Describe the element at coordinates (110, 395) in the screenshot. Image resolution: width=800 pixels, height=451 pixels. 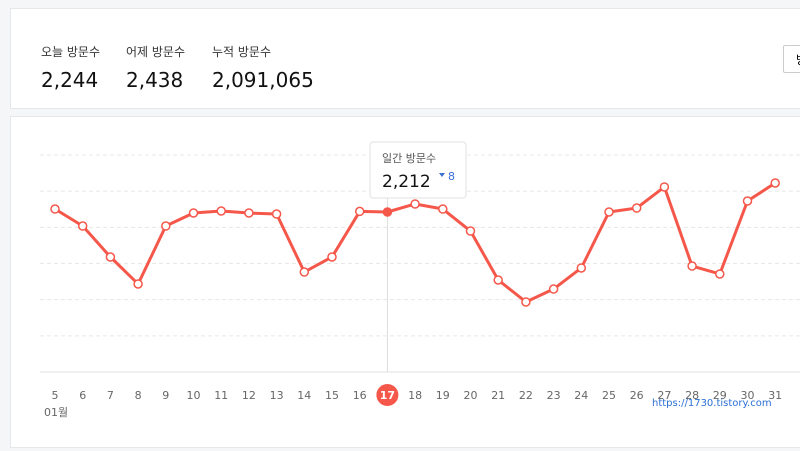
I see `x-tick-label: 7` at that location.